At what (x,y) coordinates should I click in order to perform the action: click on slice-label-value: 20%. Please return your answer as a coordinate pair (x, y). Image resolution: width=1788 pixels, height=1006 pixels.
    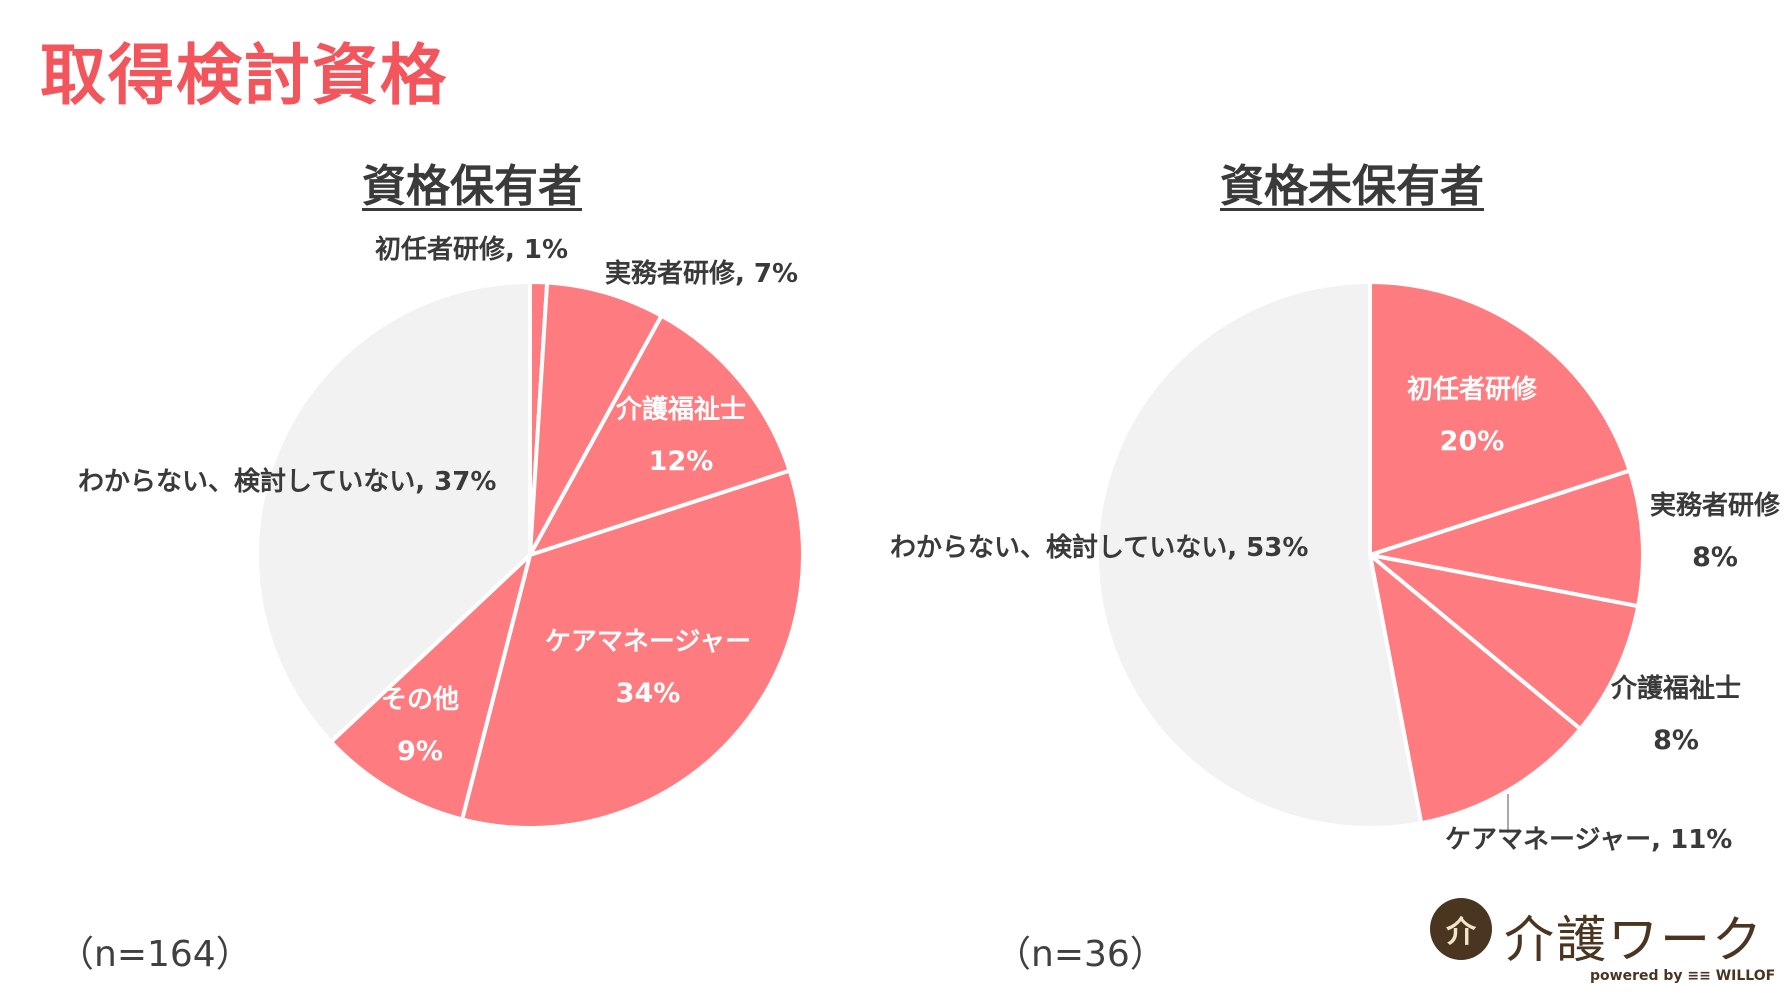
    Looking at the image, I should click on (1472, 441).